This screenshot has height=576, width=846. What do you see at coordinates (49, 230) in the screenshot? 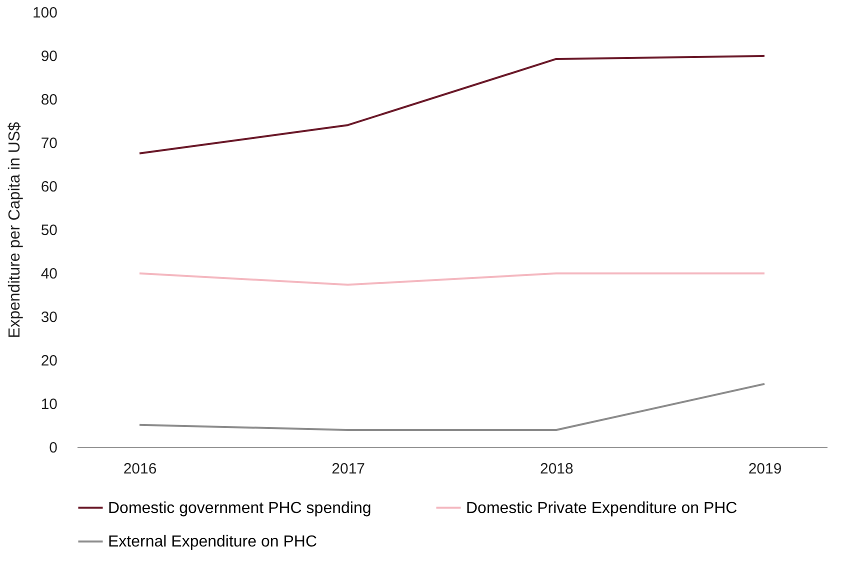
I see `y-tick-label: 50` at bounding box center [49, 230].